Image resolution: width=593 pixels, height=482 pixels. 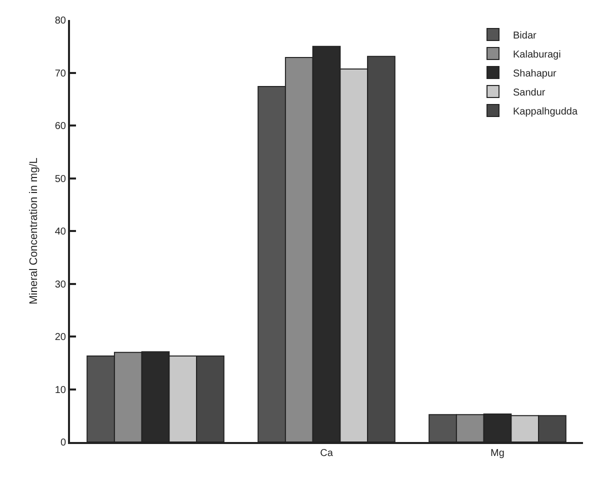 I want to click on legend-label: Sandur, so click(x=529, y=92).